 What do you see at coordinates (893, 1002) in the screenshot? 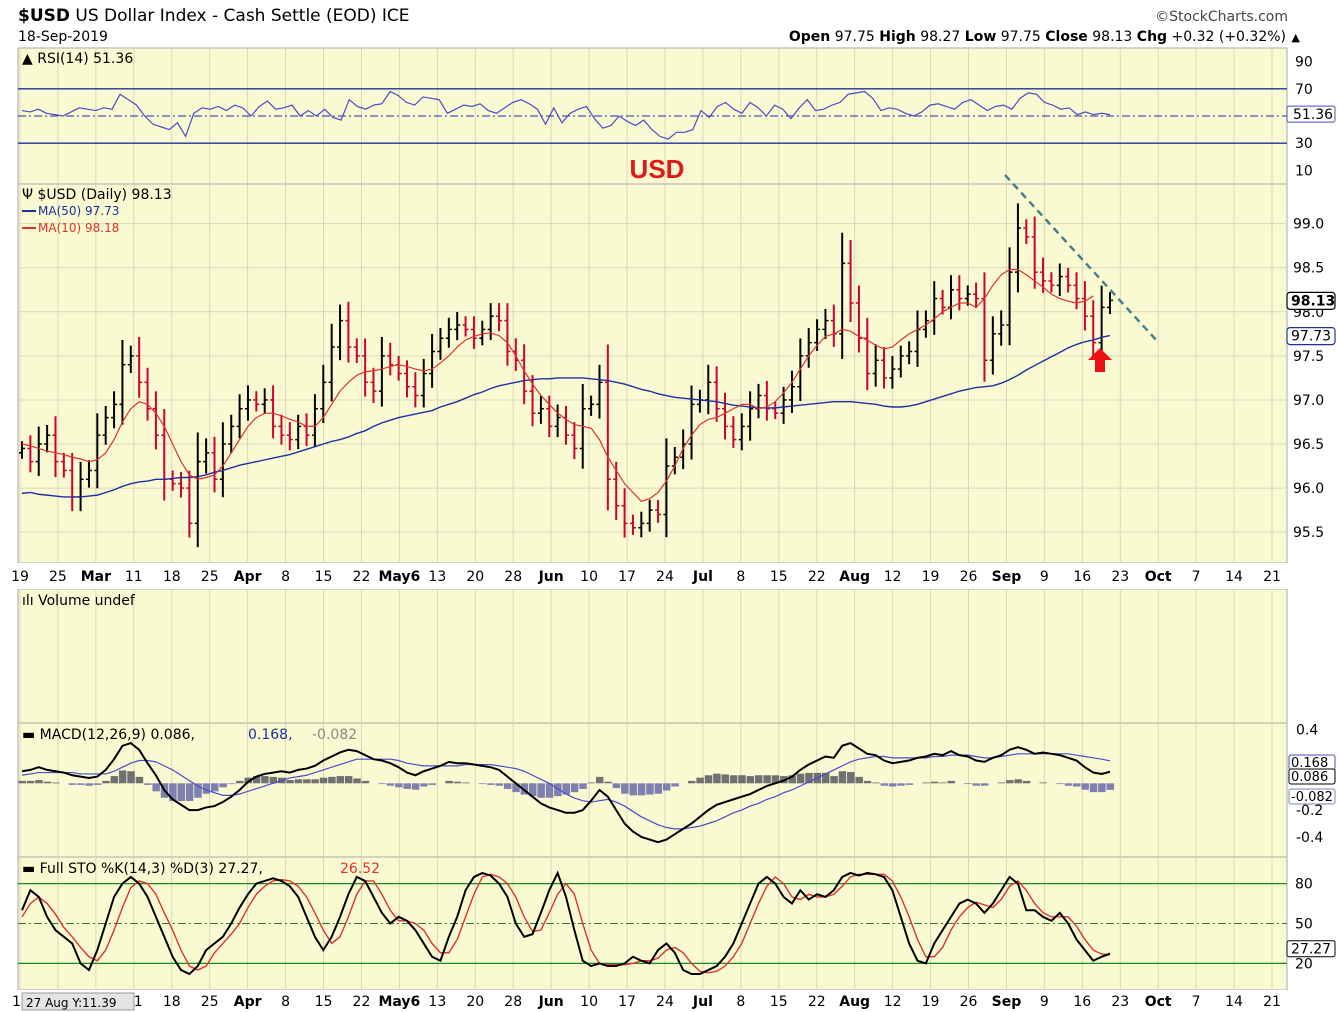
I see `x-axis-label-bottom: 12` at bounding box center [893, 1002].